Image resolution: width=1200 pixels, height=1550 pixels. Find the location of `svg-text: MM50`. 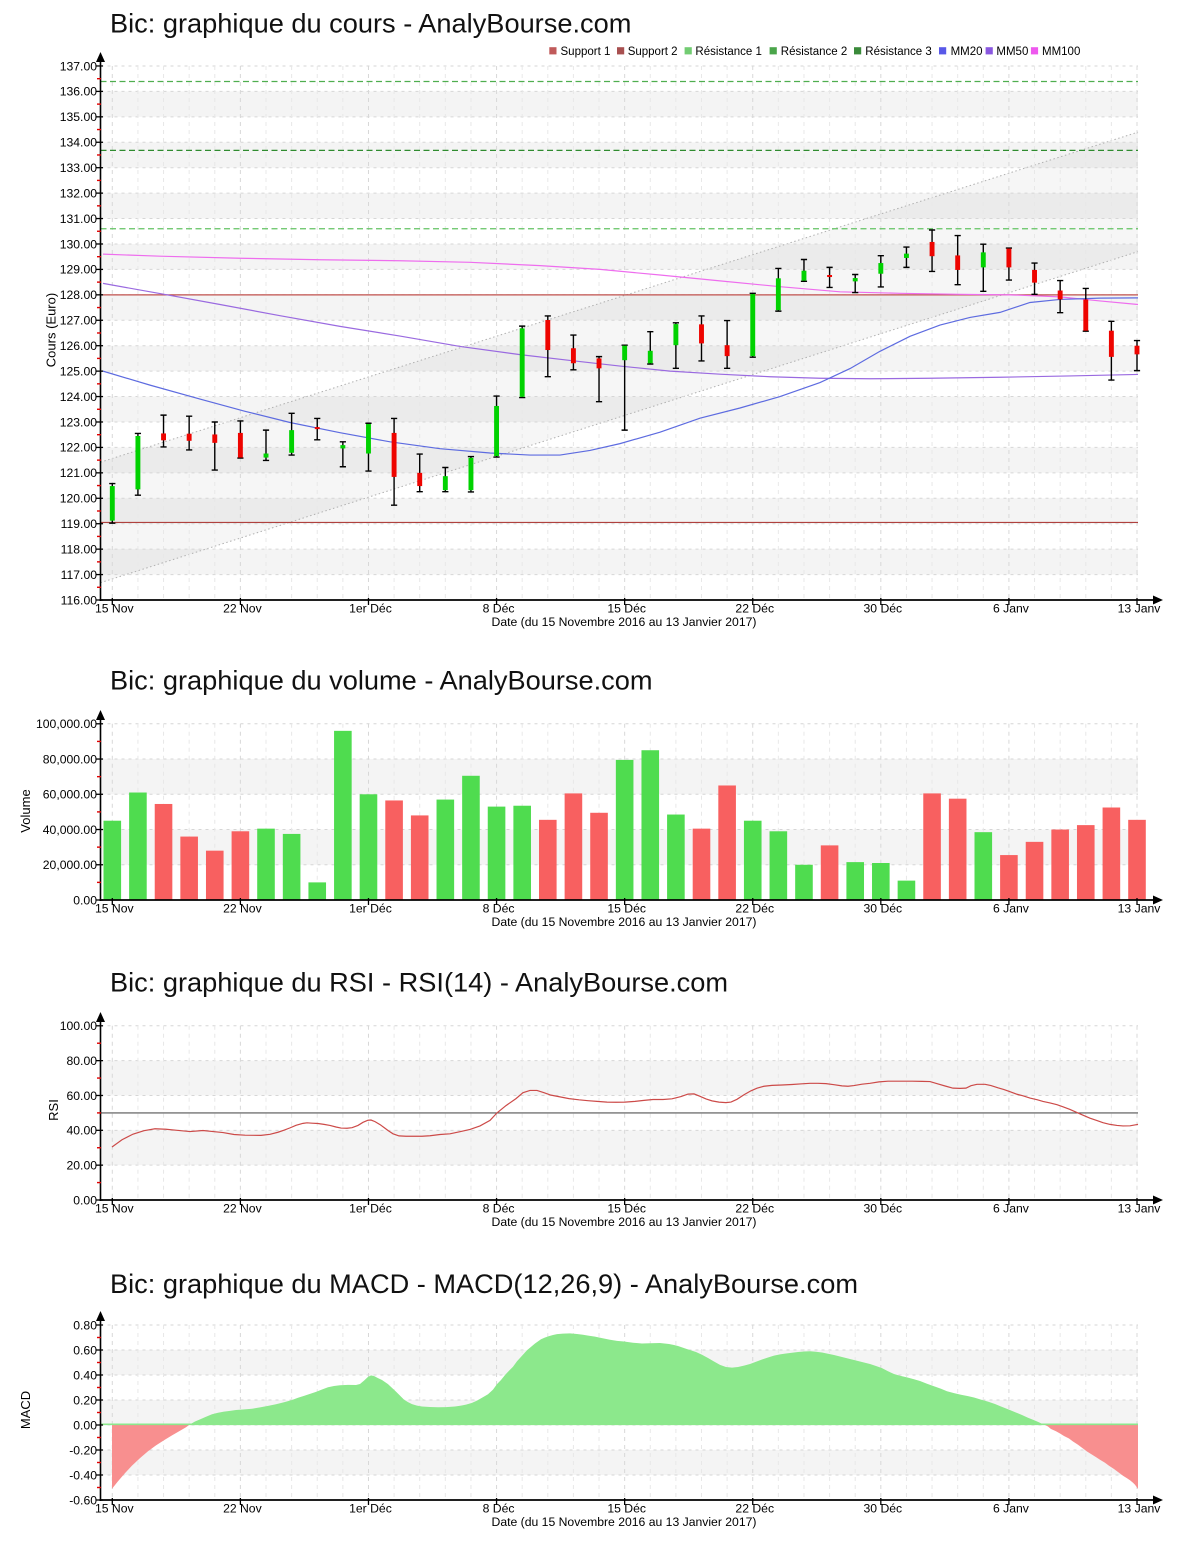

svg-text: MM50 is located at coordinates (1012, 52).